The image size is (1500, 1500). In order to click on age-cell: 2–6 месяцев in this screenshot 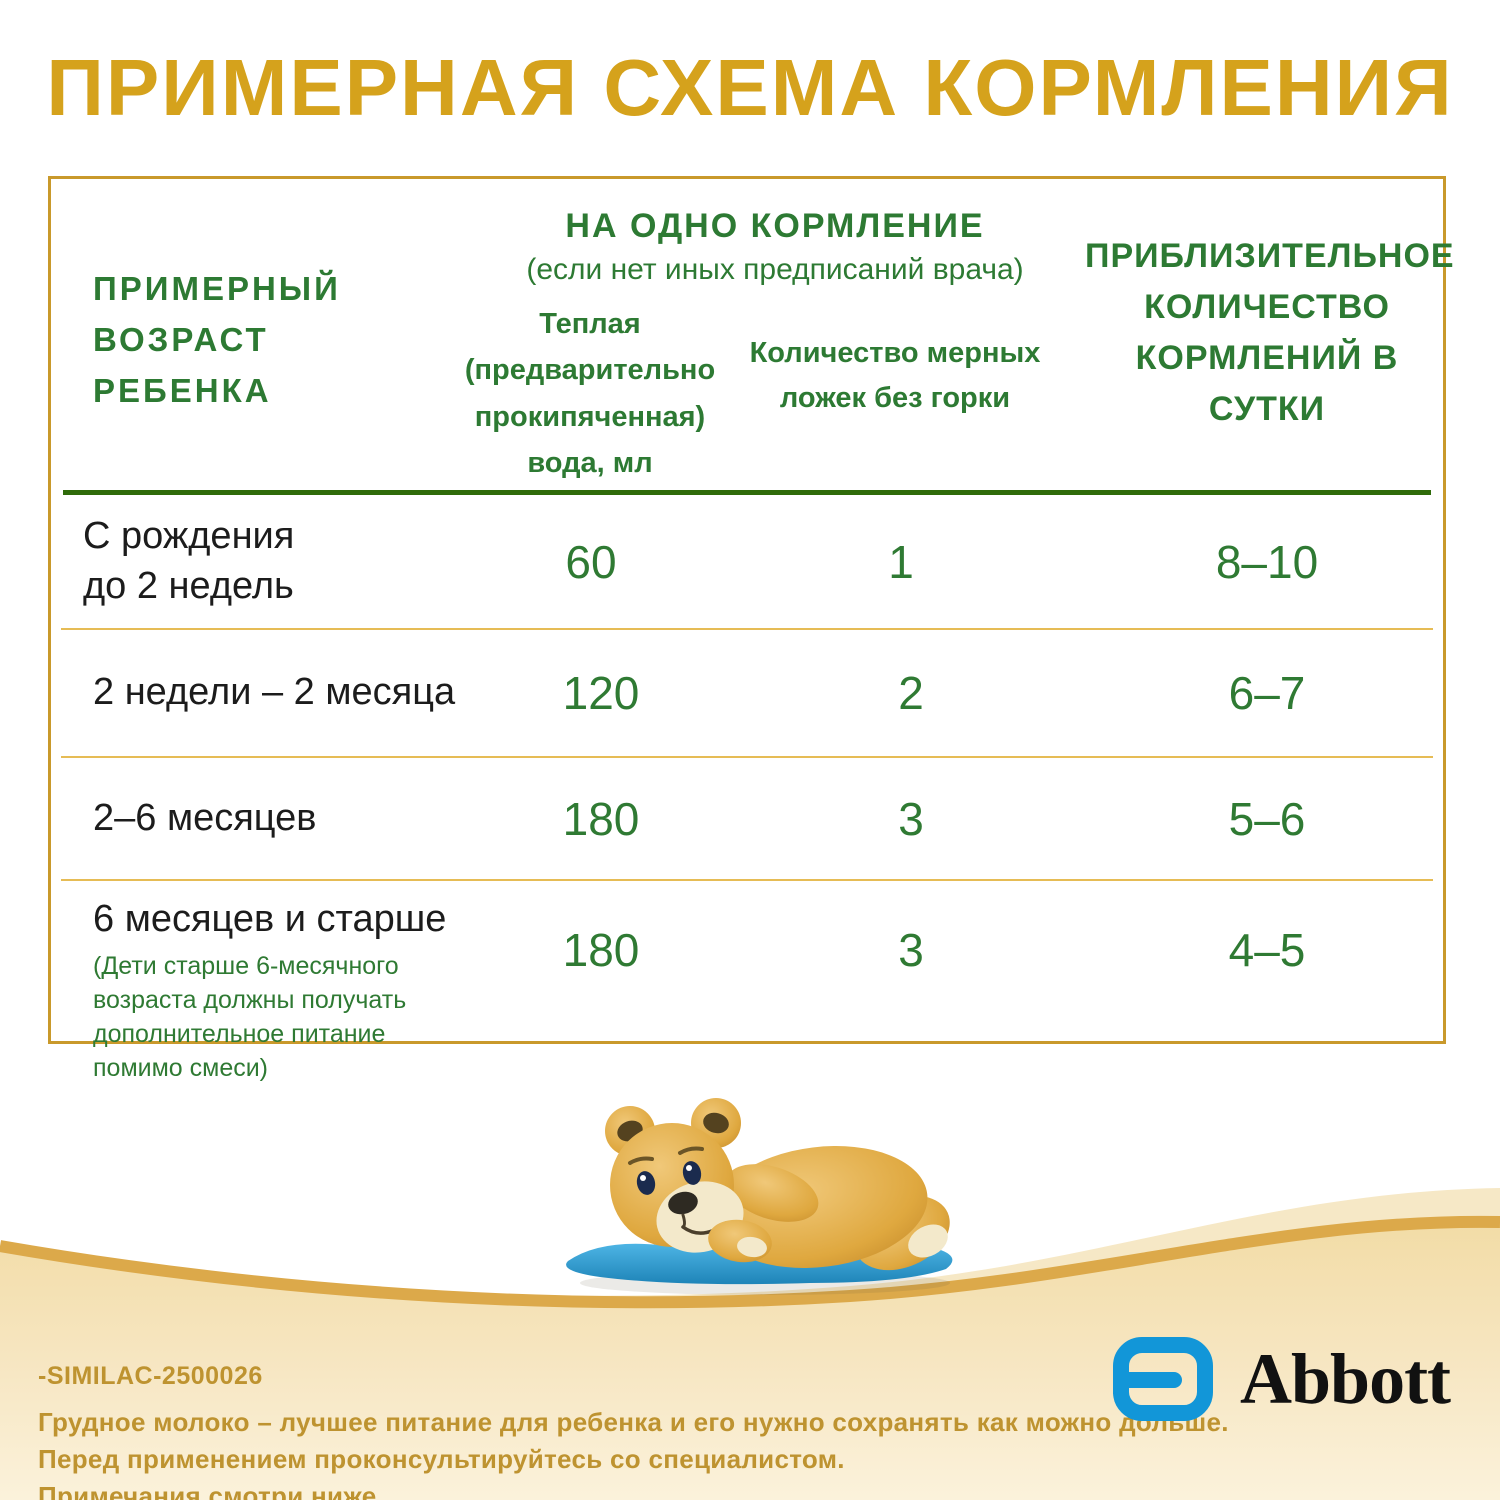, I will do `click(205, 817)`.